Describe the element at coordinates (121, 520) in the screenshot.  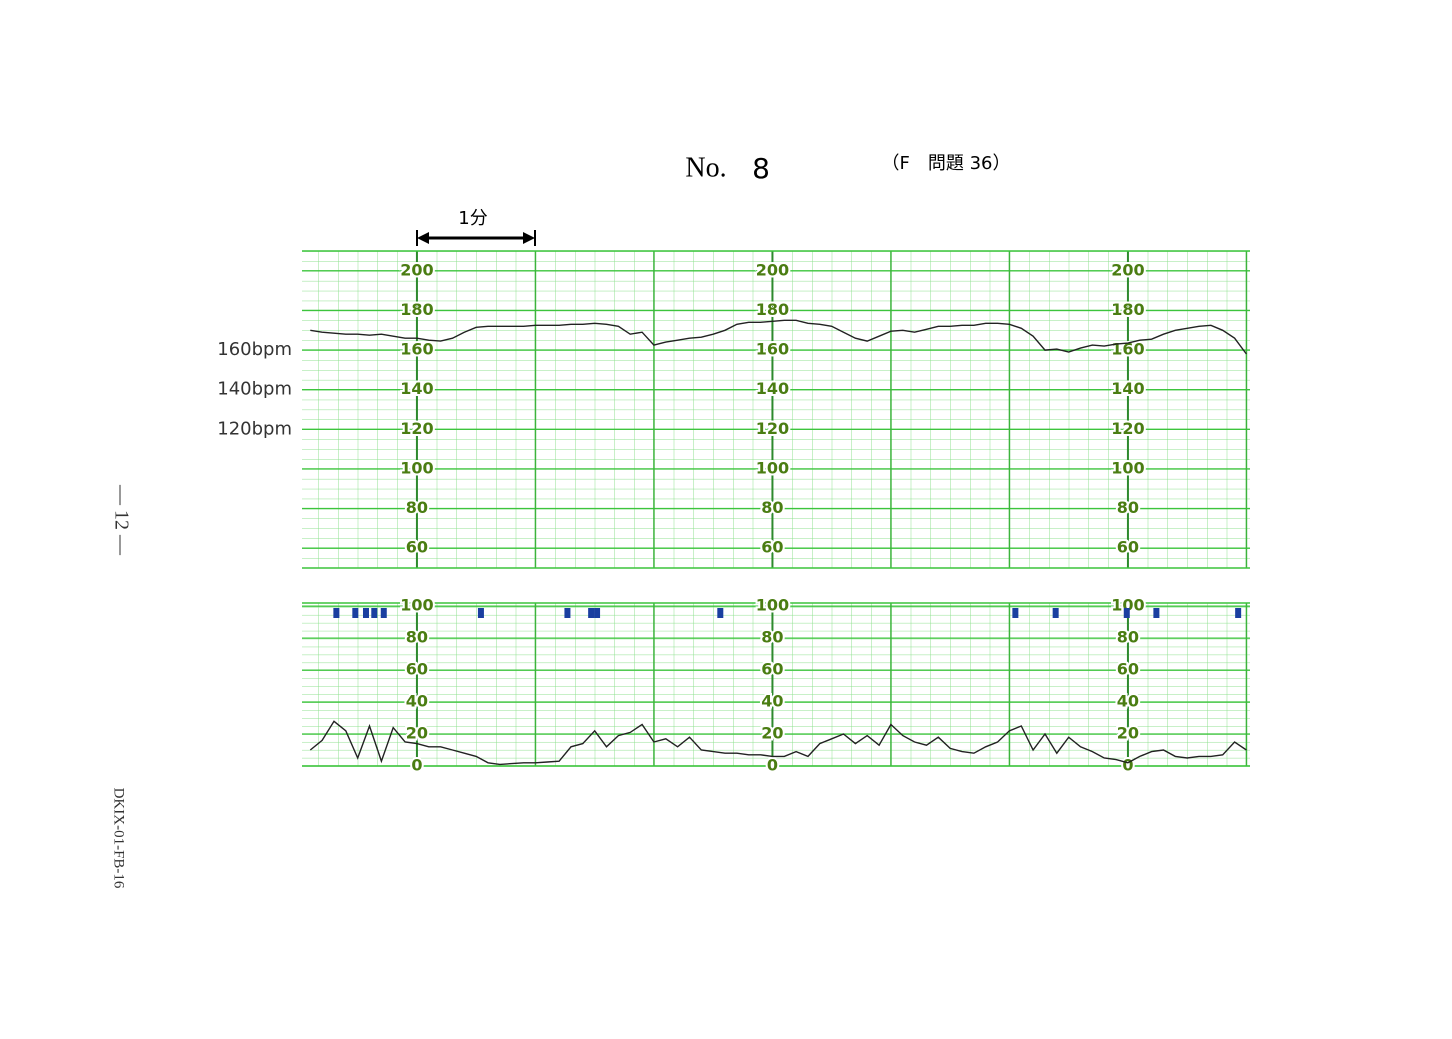
I see `page-number: — 12 —` at that location.